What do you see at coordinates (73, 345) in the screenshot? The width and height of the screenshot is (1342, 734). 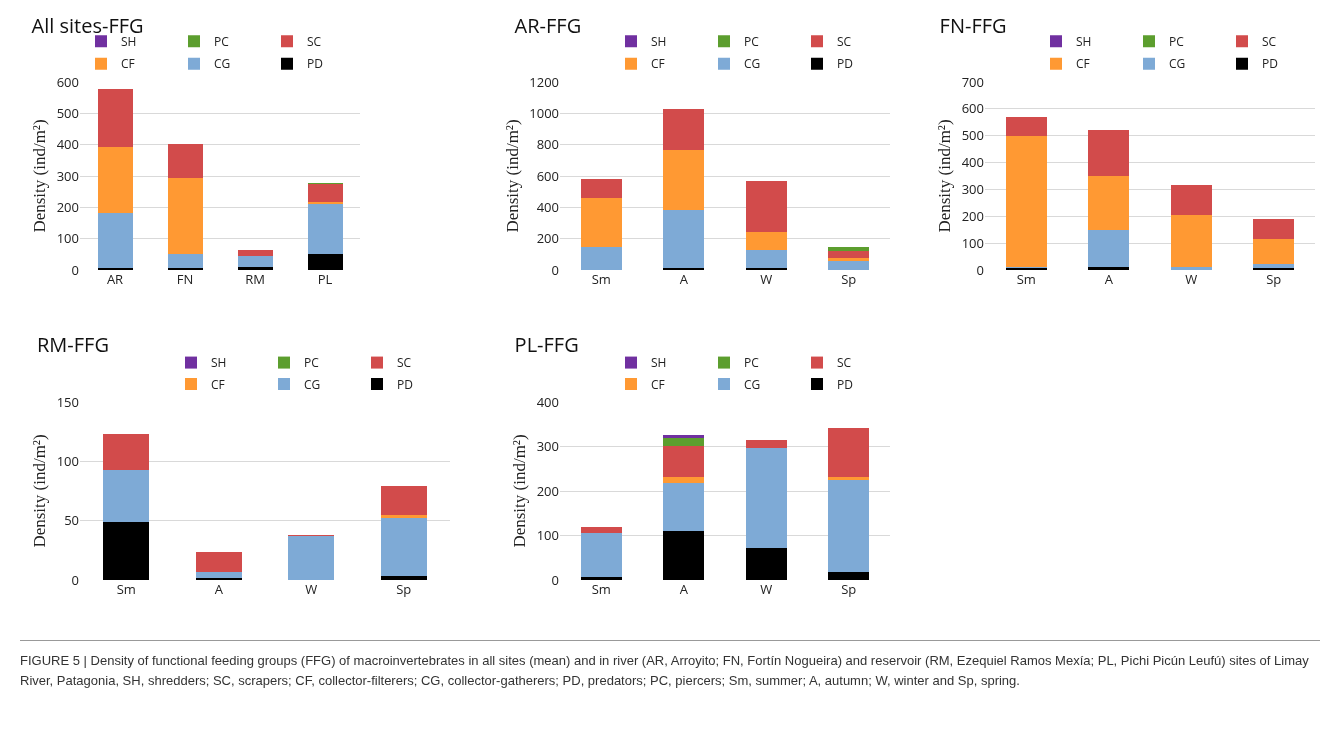 I see `chart-title: RM-FFG` at bounding box center [73, 345].